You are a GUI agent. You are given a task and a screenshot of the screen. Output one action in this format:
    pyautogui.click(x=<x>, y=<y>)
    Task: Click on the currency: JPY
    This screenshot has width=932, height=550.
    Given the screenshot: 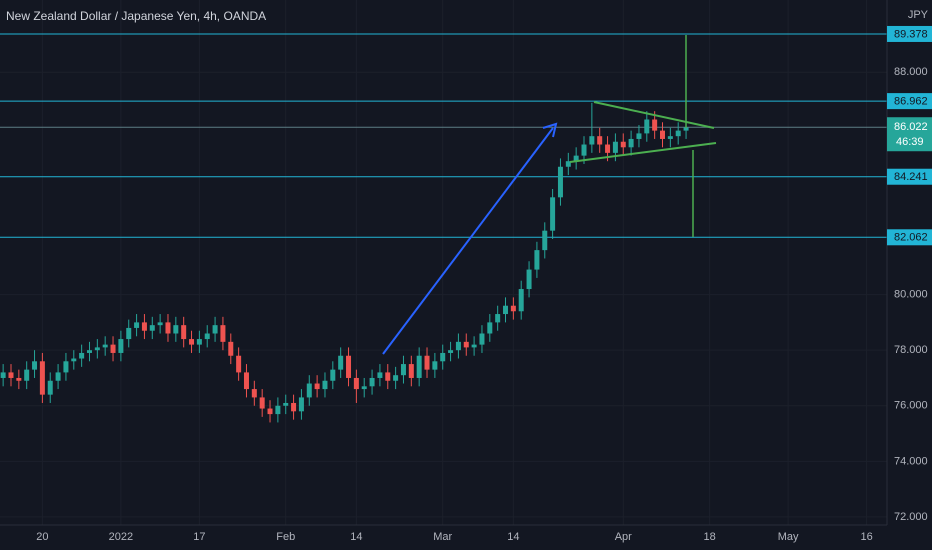 What is the action you would take?
    pyautogui.click(x=918, y=15)
    